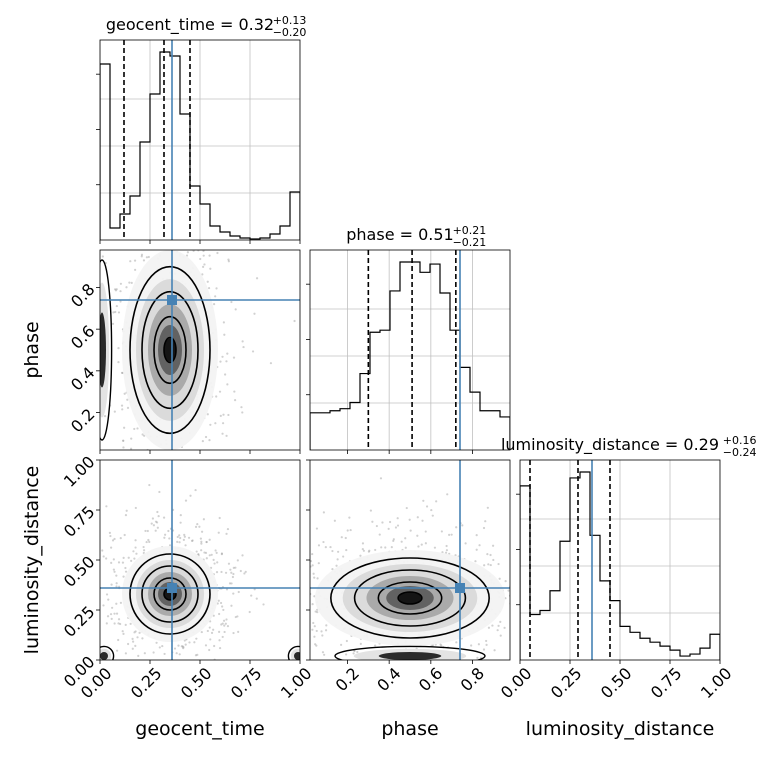 The image size is (760, 760). Describe the element at coordinates (190, 25) in the screenshot. I see `panel-title-geocent-time: geocent_time = 0.32` at that location.